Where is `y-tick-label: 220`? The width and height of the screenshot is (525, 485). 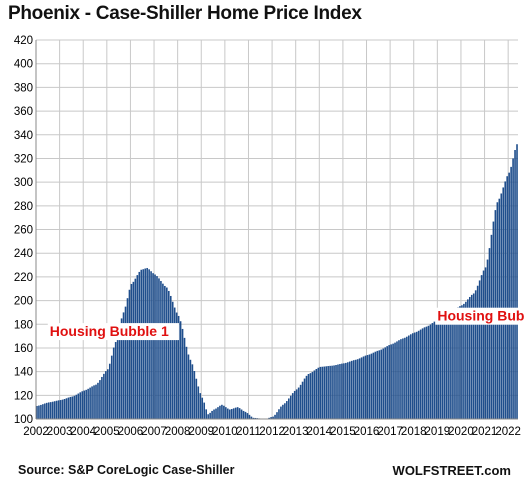 y-tick-label: 220 is located at coordinates (23, 278).